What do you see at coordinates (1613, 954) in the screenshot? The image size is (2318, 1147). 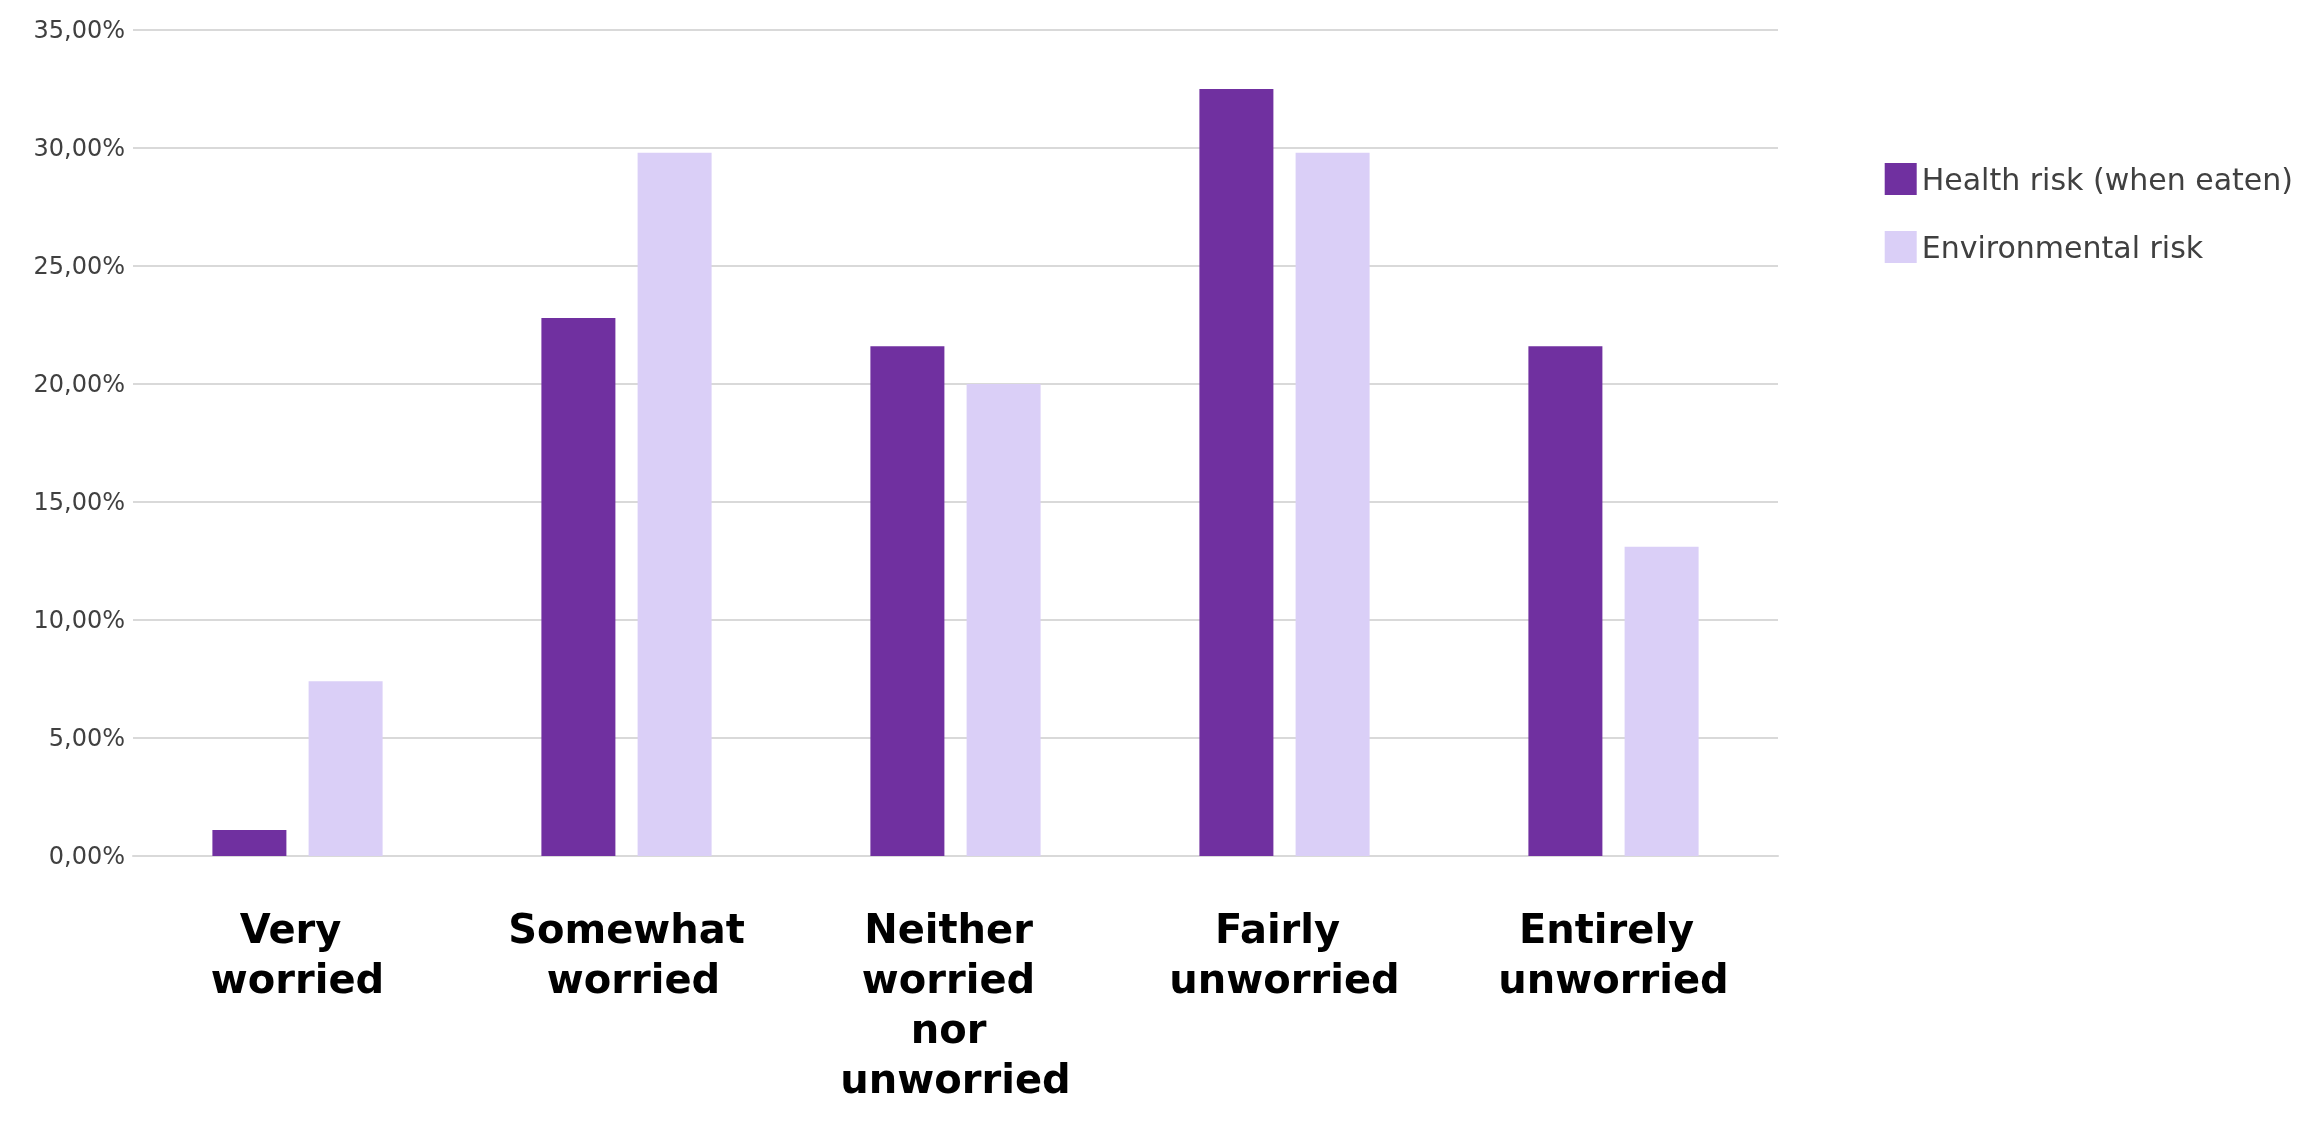 I see `x-tick-label: Entirely unworried` at bounding box center [1613, 954].